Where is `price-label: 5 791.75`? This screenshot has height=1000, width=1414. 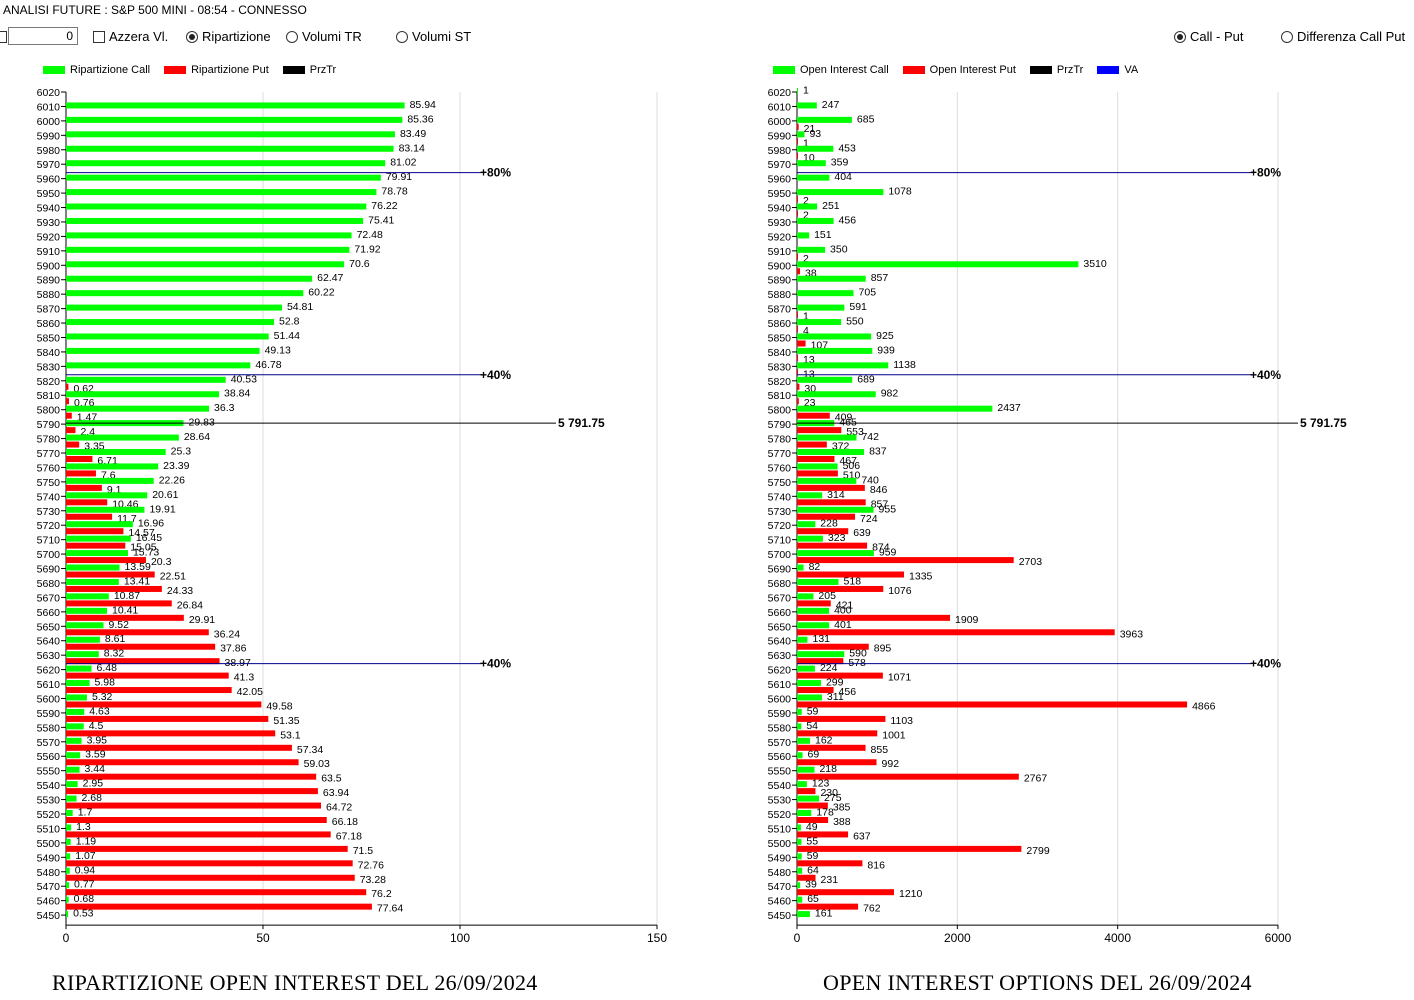
price-label: 5 791.75 is located at coordinates (581, 423).